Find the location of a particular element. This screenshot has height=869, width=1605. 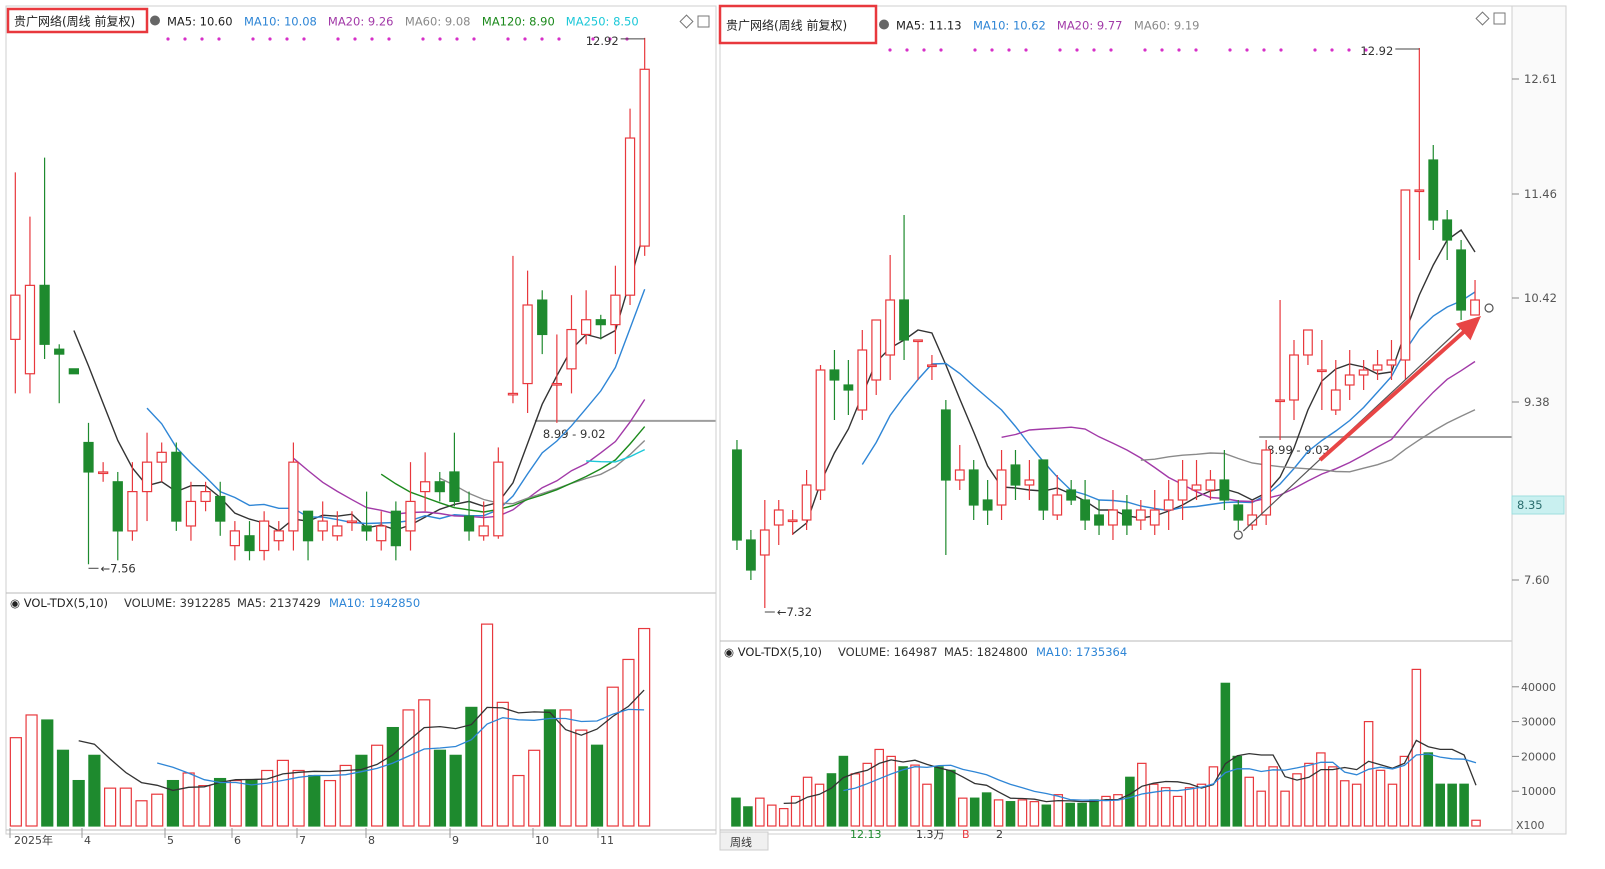

right-vol-ma5-line is located at coordinates (1130, 772).